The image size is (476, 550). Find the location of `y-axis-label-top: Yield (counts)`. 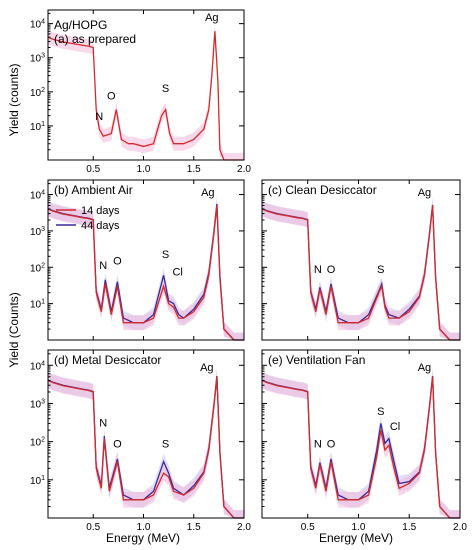

y-axis-label-top: Yield (counts) is located at coordinates (14, 100).